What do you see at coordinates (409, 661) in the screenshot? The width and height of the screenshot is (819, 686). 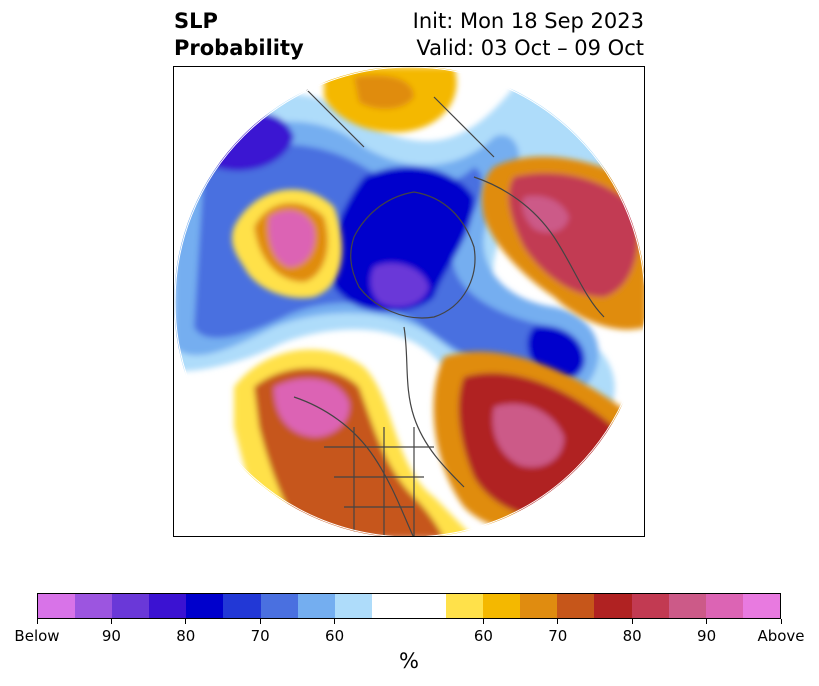 I see `colorbar-unit: %` at bounding box center [409, 661].